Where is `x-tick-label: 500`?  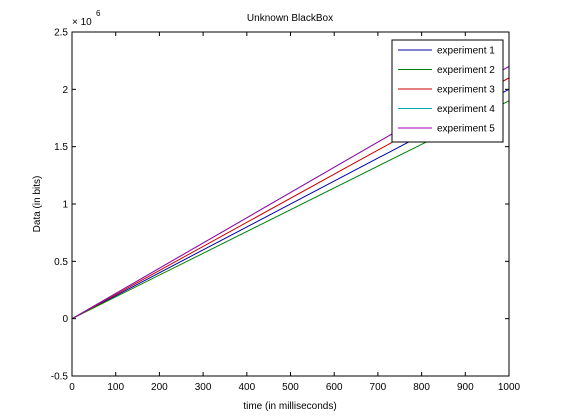 x-tick-label: 500 is located at coordinates (290, 387).